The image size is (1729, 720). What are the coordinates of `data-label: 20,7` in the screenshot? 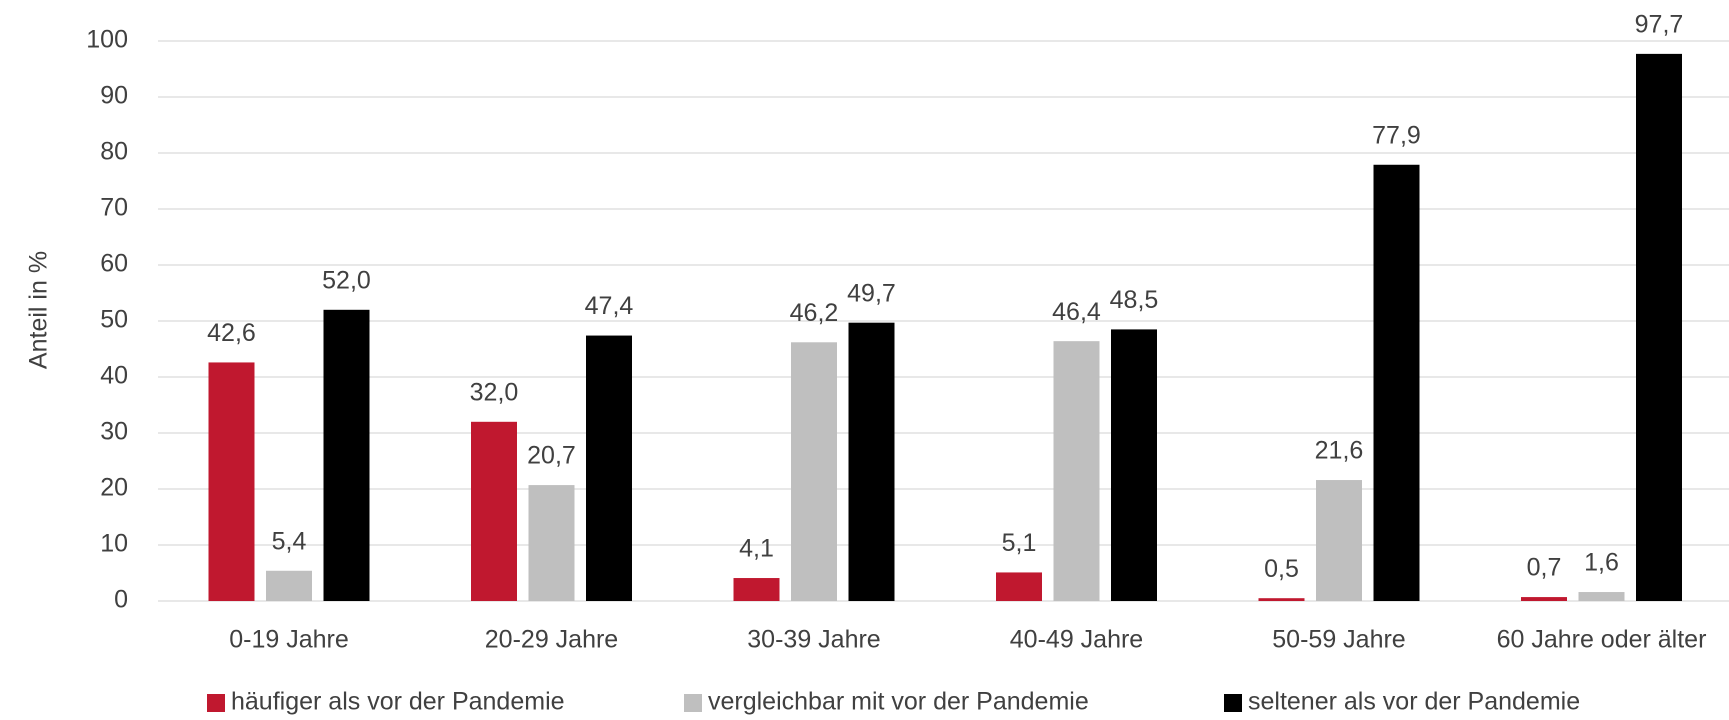 It's located at (551, 456).